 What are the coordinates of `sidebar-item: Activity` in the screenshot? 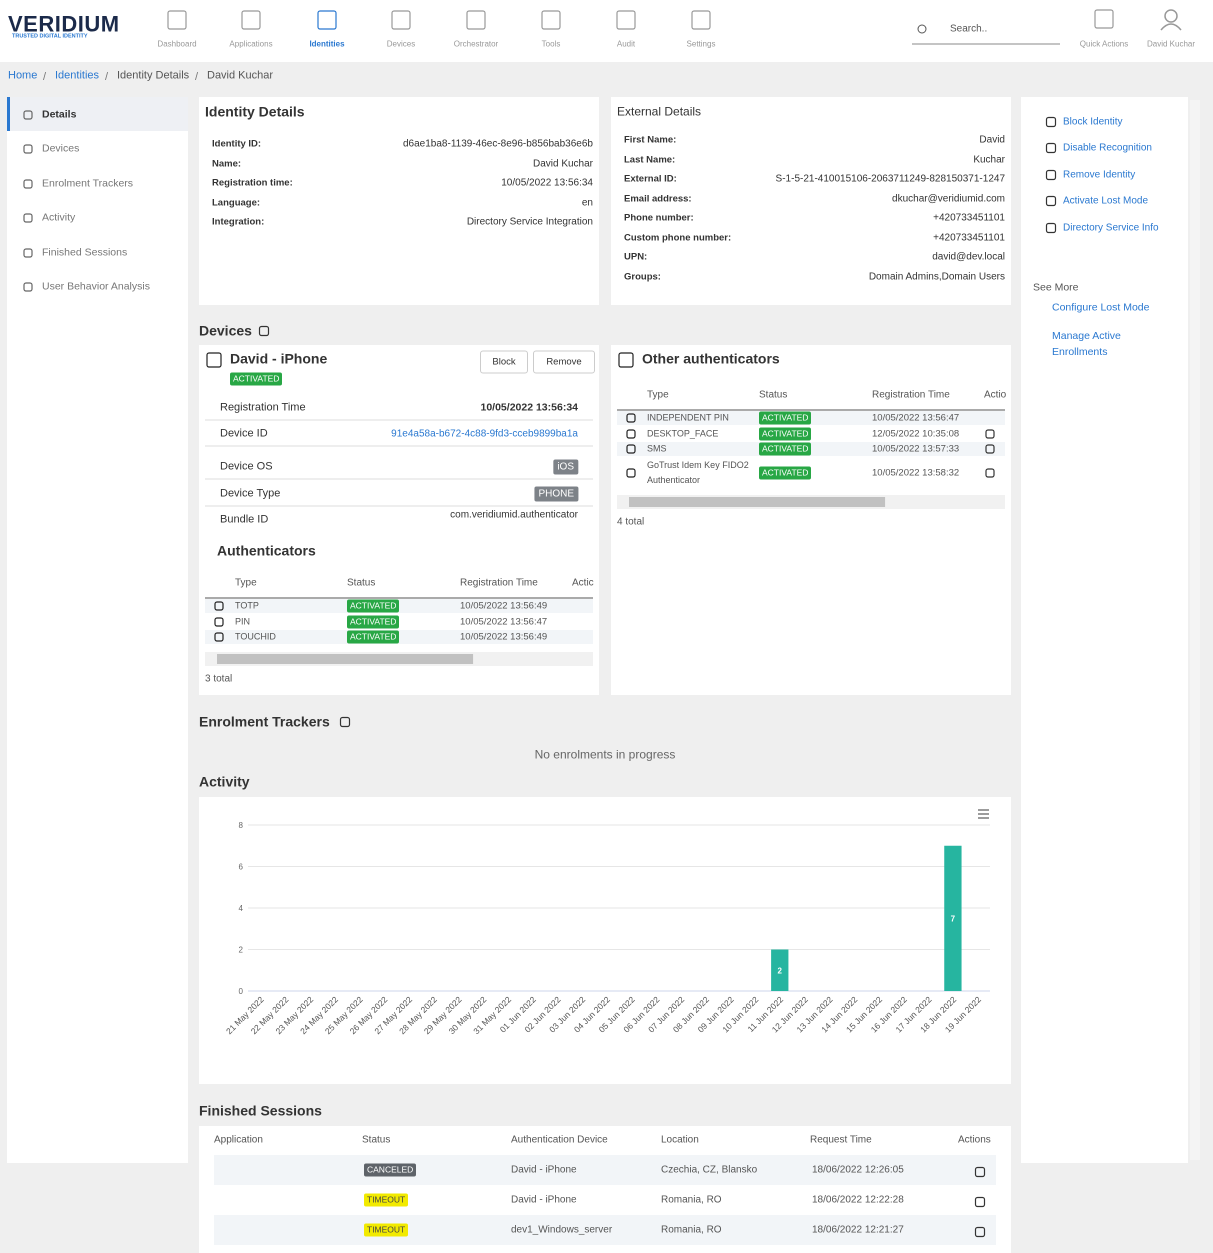 It's located at (59, 217).